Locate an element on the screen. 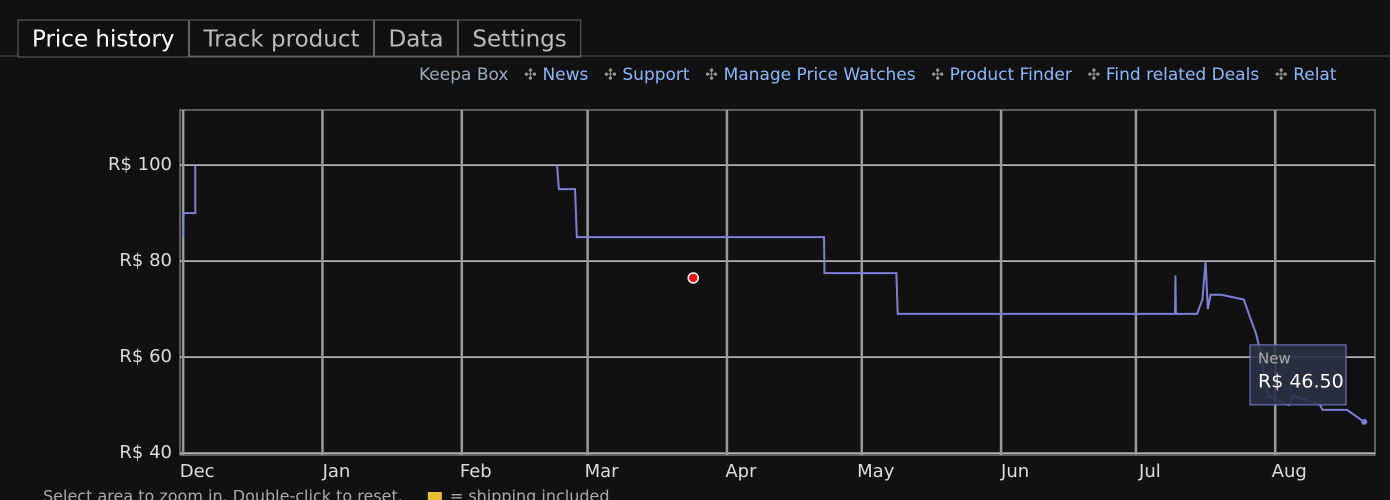  y-tick-label: R$ 100 is located at coordinates (140, 164).